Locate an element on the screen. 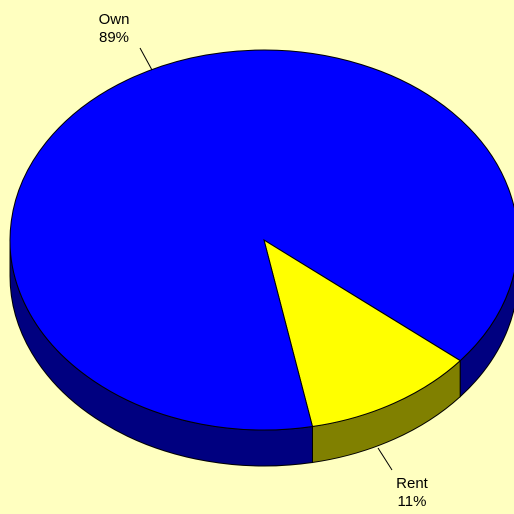  slice-label-rent: Rent is located at coordinates (412, 483).